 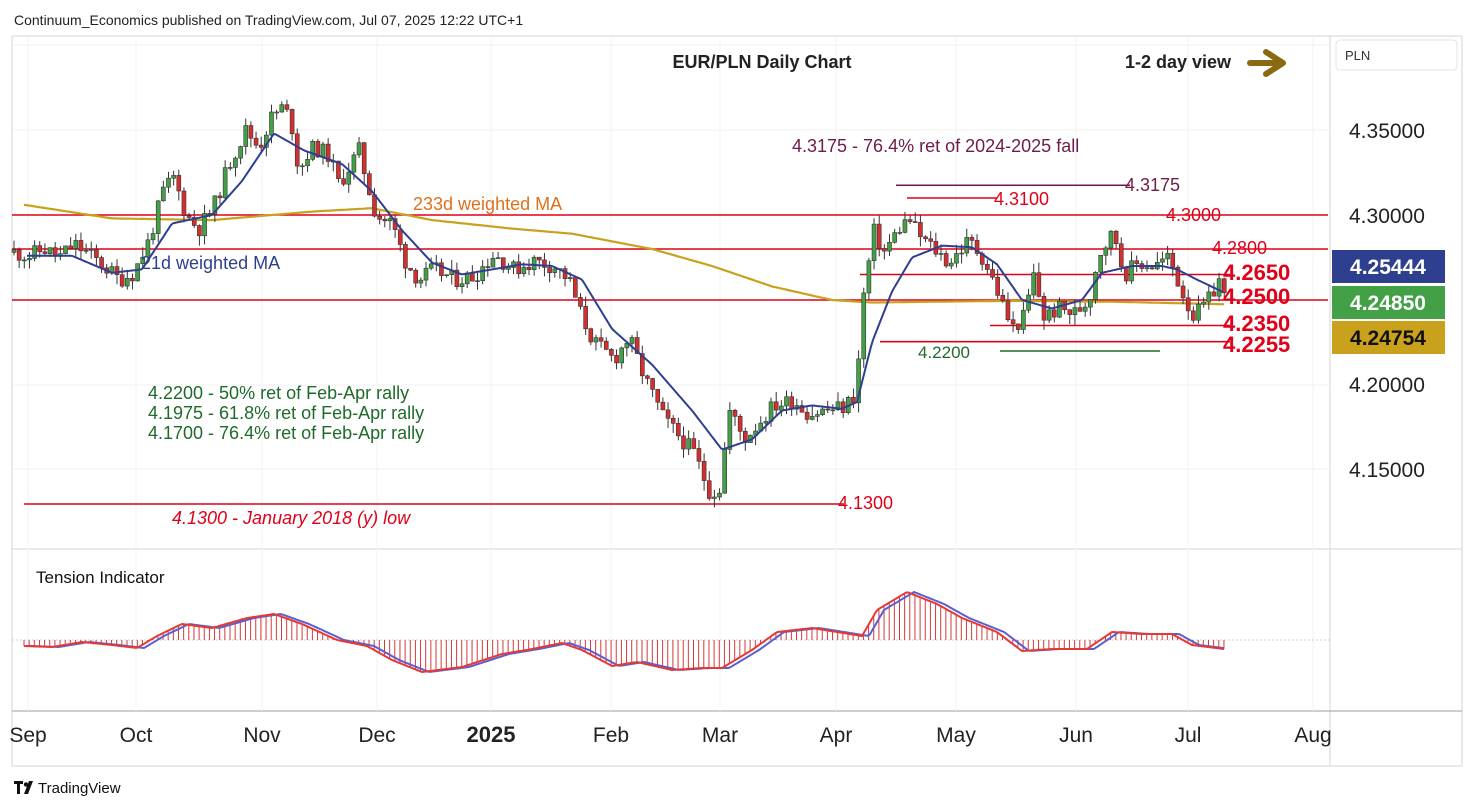 I want to click on tension-signal-line, so click(x=624, y=631).